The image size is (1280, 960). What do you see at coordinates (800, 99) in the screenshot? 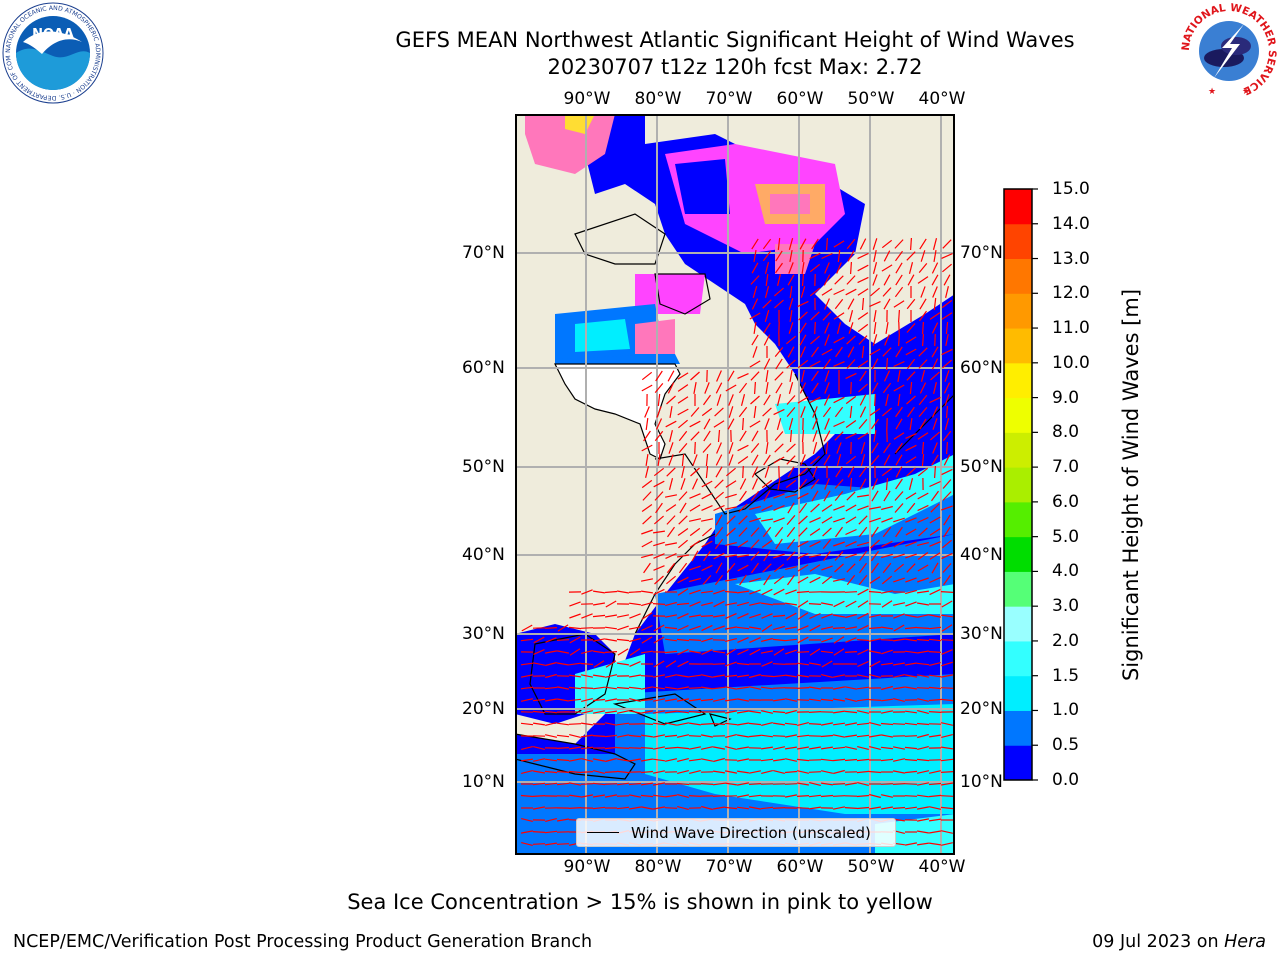
I see `lon-label-top: 60°W` at bounding box center [800, 99].